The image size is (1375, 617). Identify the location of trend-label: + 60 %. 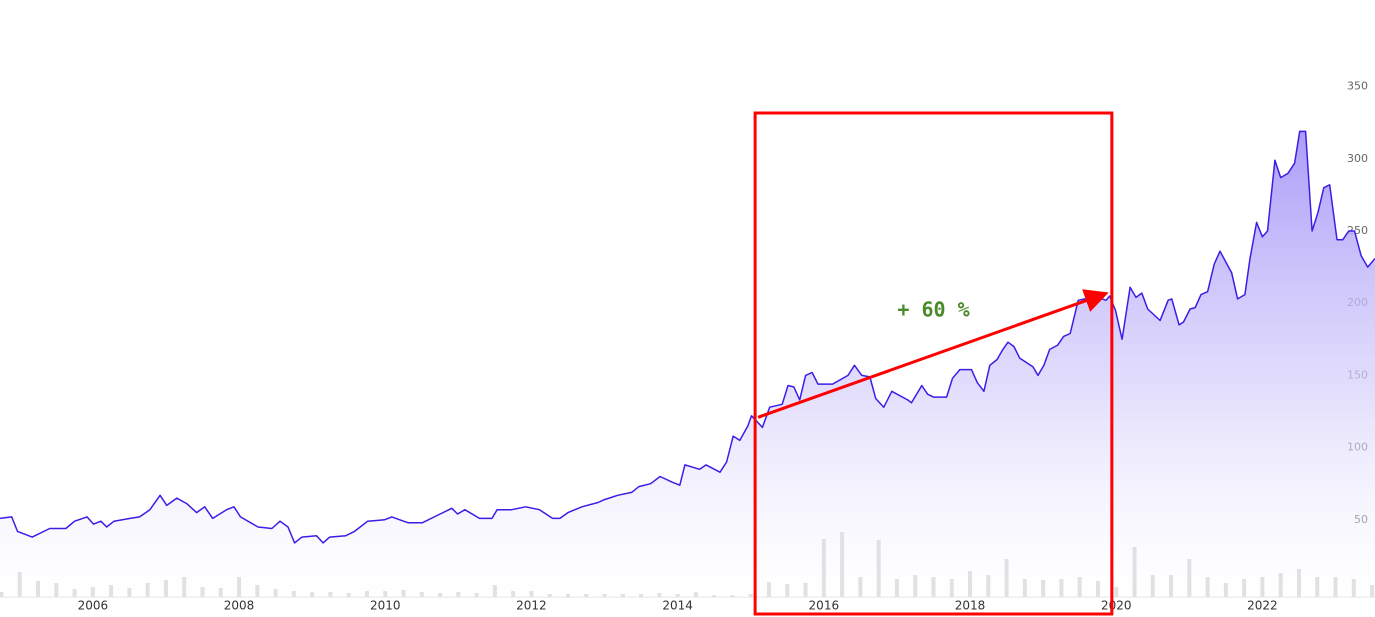
(933, 309).